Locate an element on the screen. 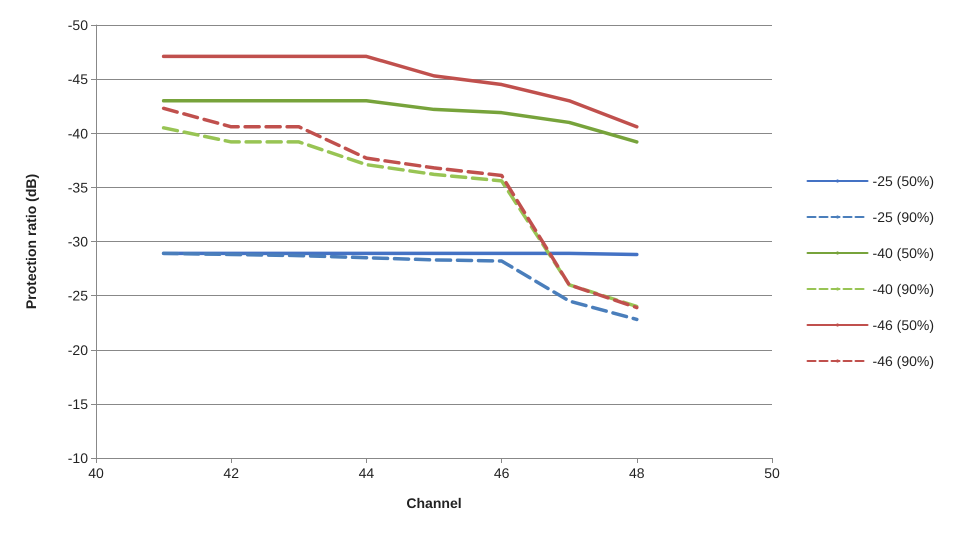  y-axis-title: Protection ratio (dB) is located at coordinates (31, 242).